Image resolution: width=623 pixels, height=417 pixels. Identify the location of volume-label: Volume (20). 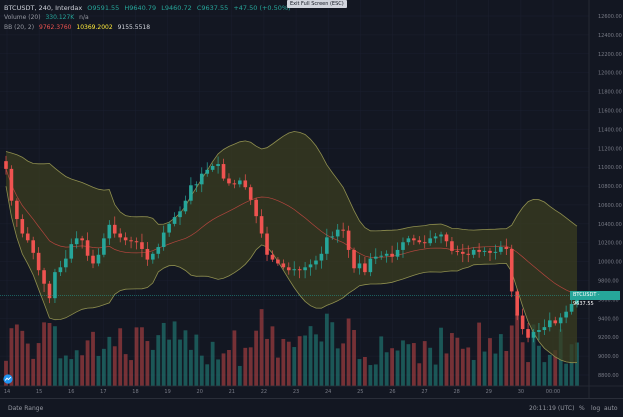
(22, 17).